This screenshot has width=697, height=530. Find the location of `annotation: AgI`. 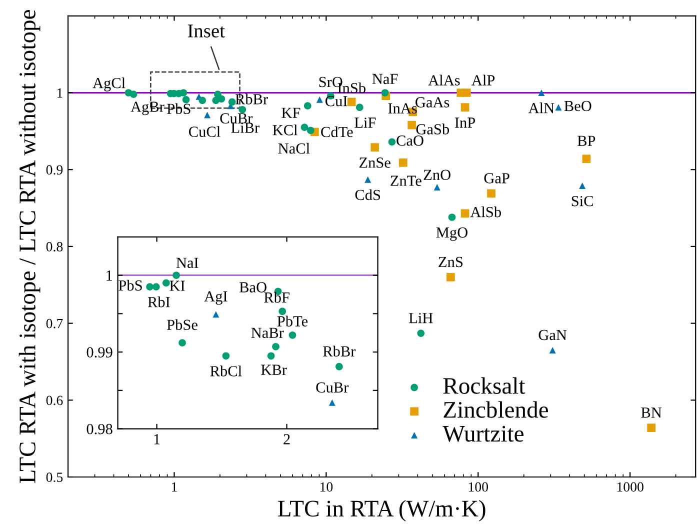

annotation: AgI is located at coordinates (216, 298).